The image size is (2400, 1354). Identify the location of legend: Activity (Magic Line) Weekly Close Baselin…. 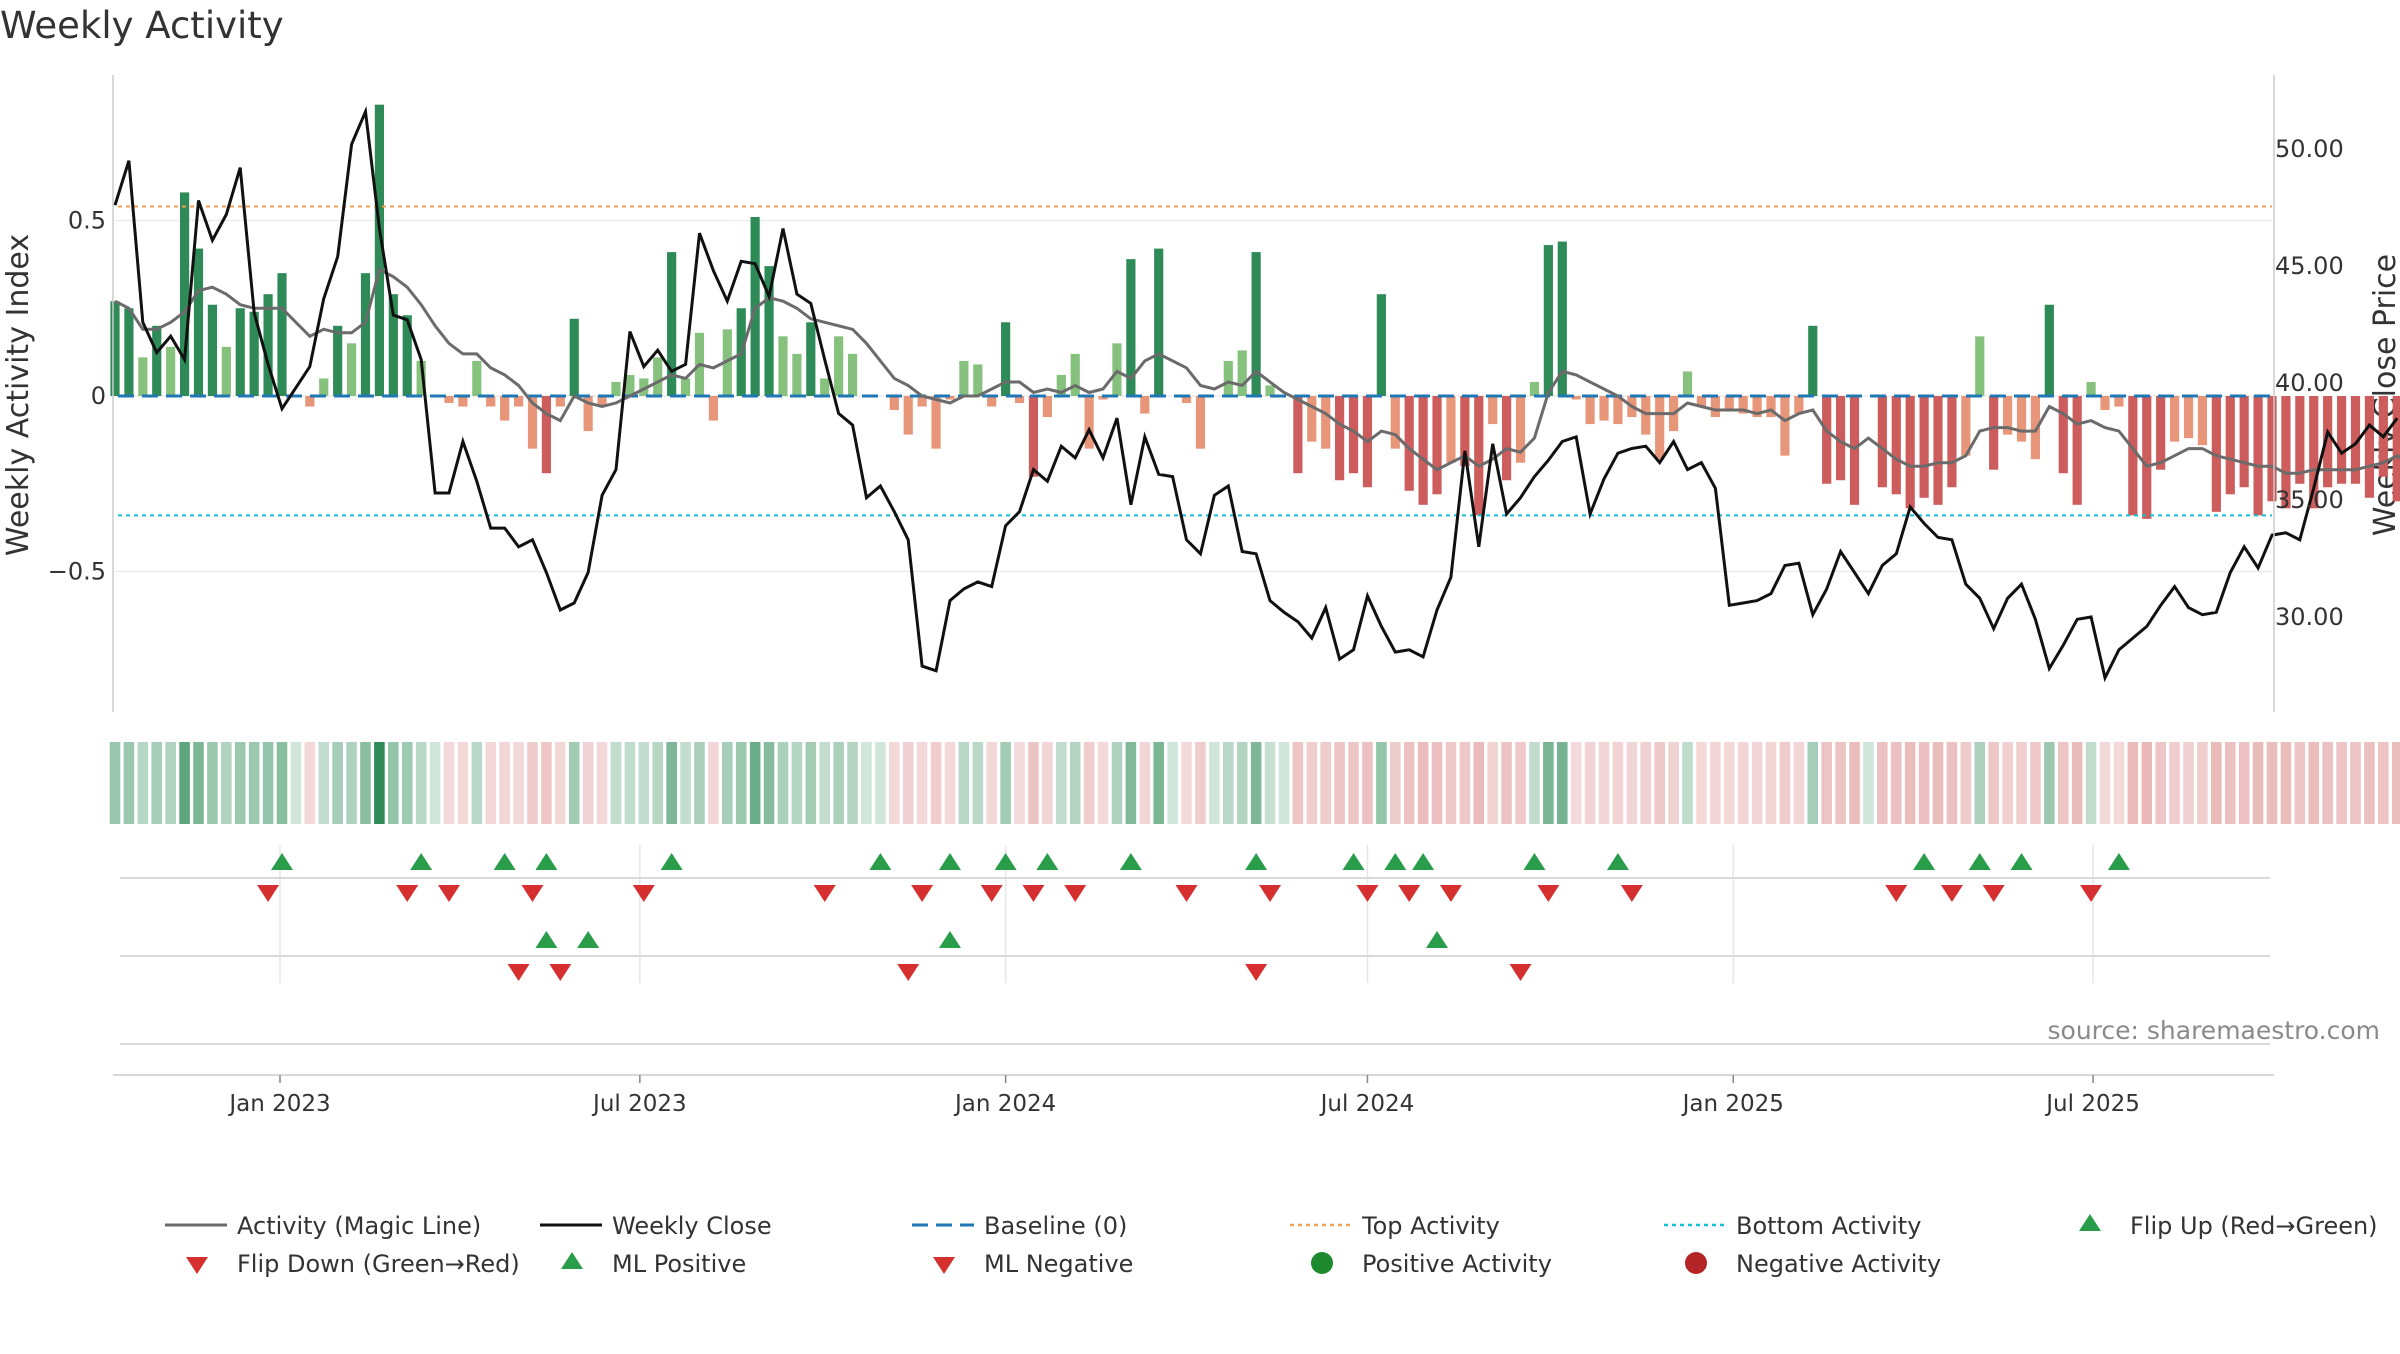
(1271, 1245).